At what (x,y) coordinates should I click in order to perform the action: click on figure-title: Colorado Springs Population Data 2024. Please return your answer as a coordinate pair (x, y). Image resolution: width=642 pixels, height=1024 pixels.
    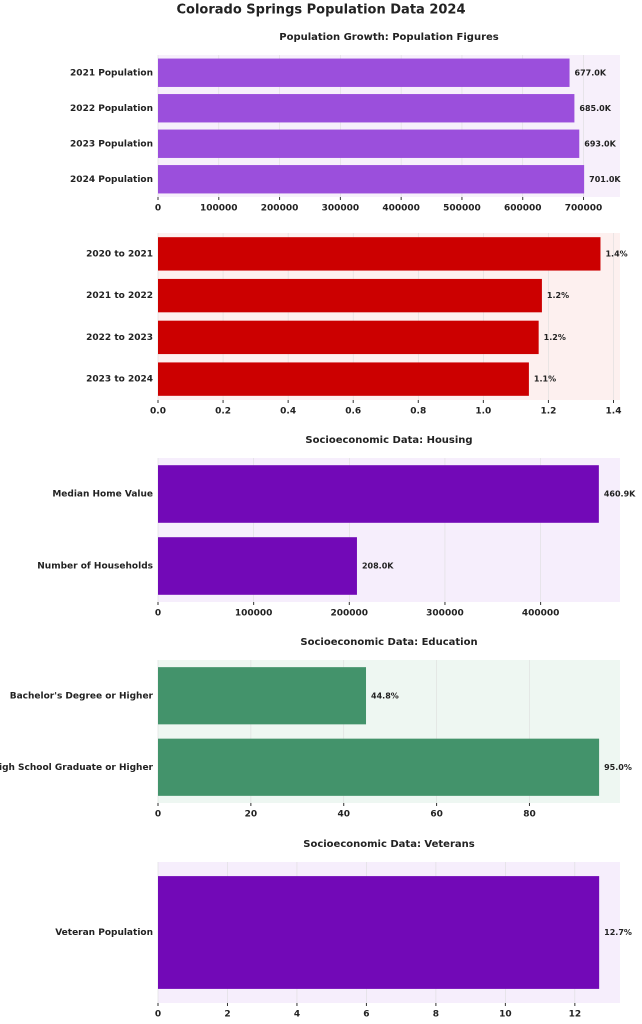
    Looking at the image, I should click on (320, 10).